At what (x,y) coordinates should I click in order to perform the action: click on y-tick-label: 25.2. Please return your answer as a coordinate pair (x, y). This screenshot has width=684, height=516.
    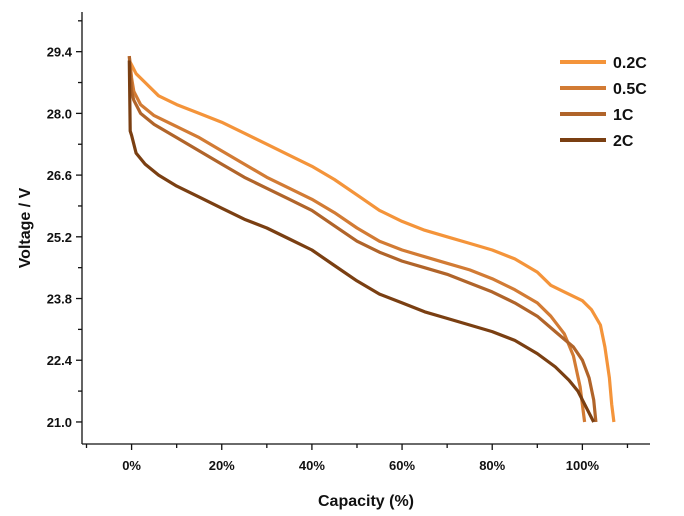
    Looking at the image, I should click on (59, 237).